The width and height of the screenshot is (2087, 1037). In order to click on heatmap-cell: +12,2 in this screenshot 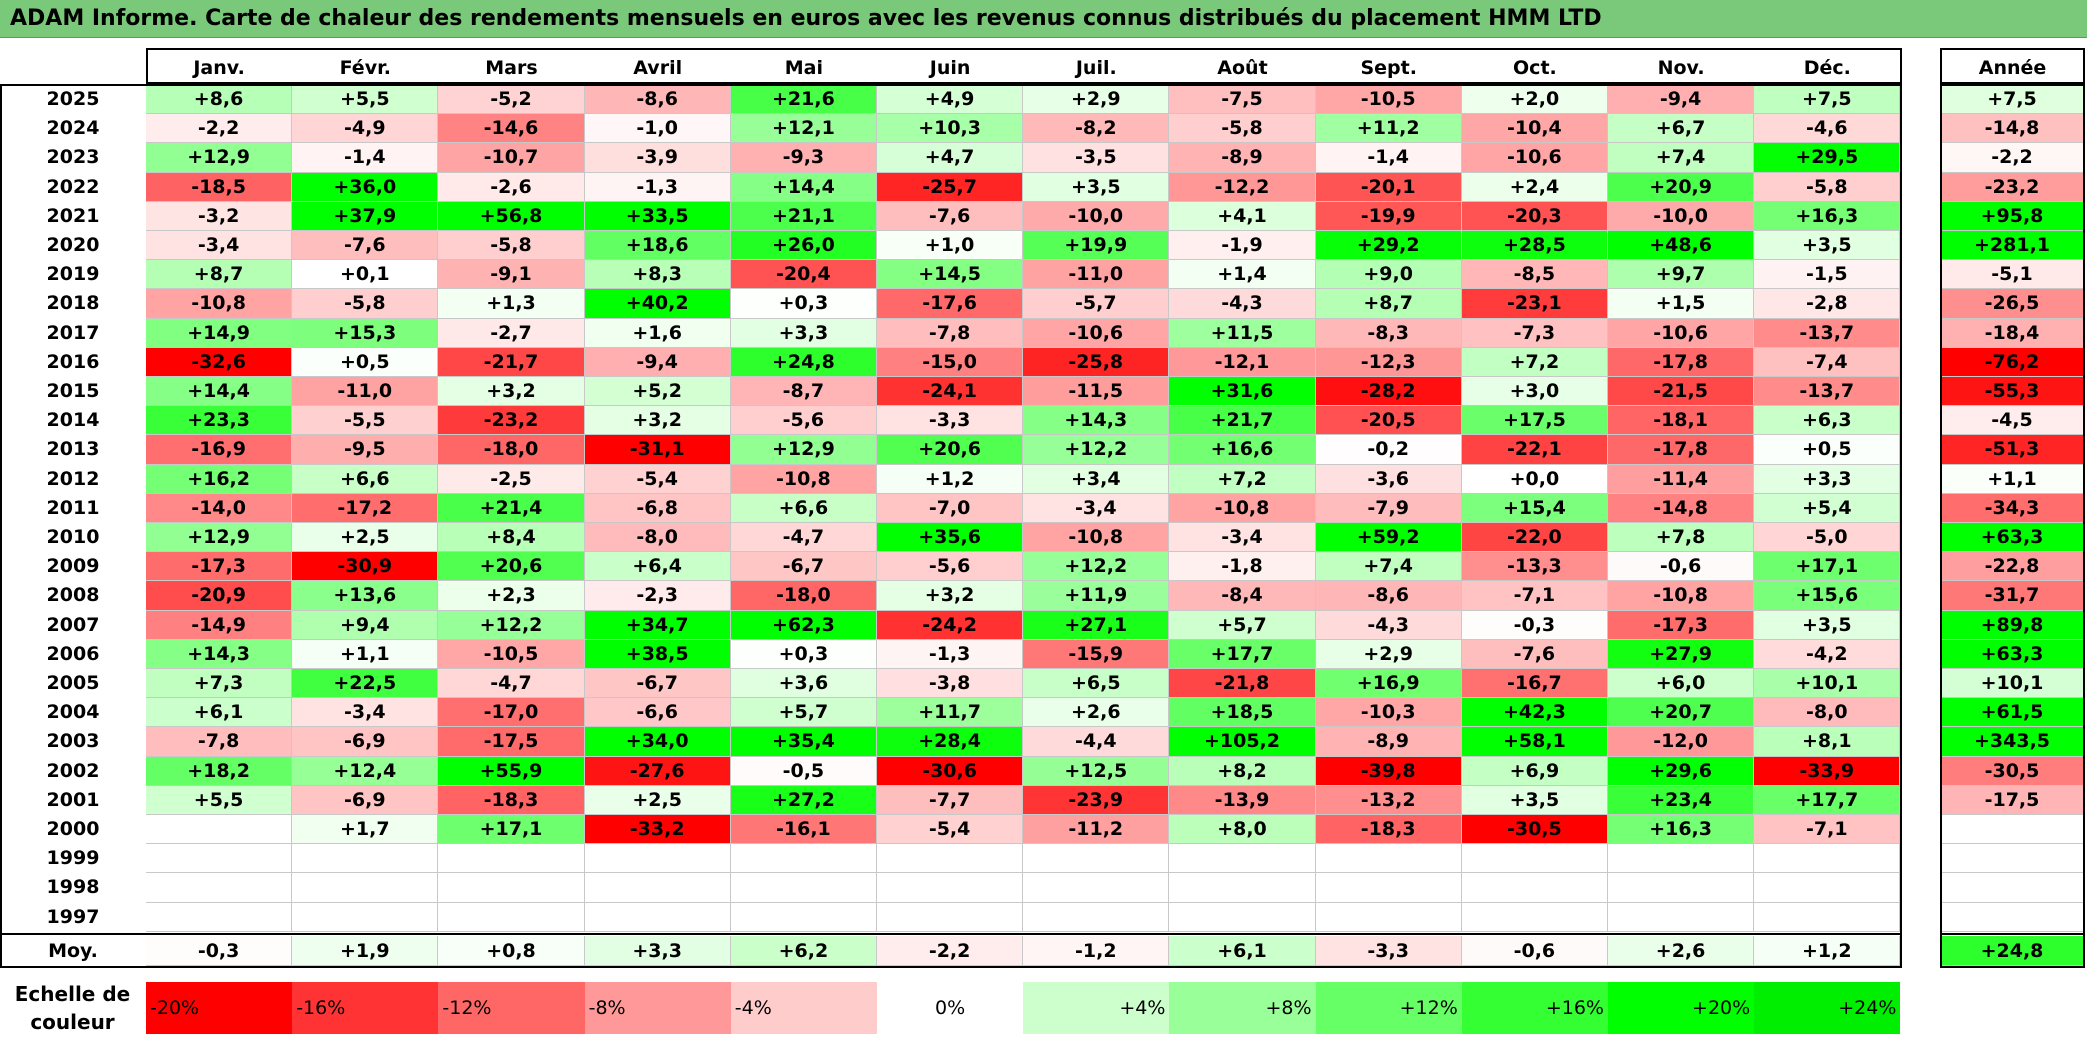, I will do `click(511, 625)`.